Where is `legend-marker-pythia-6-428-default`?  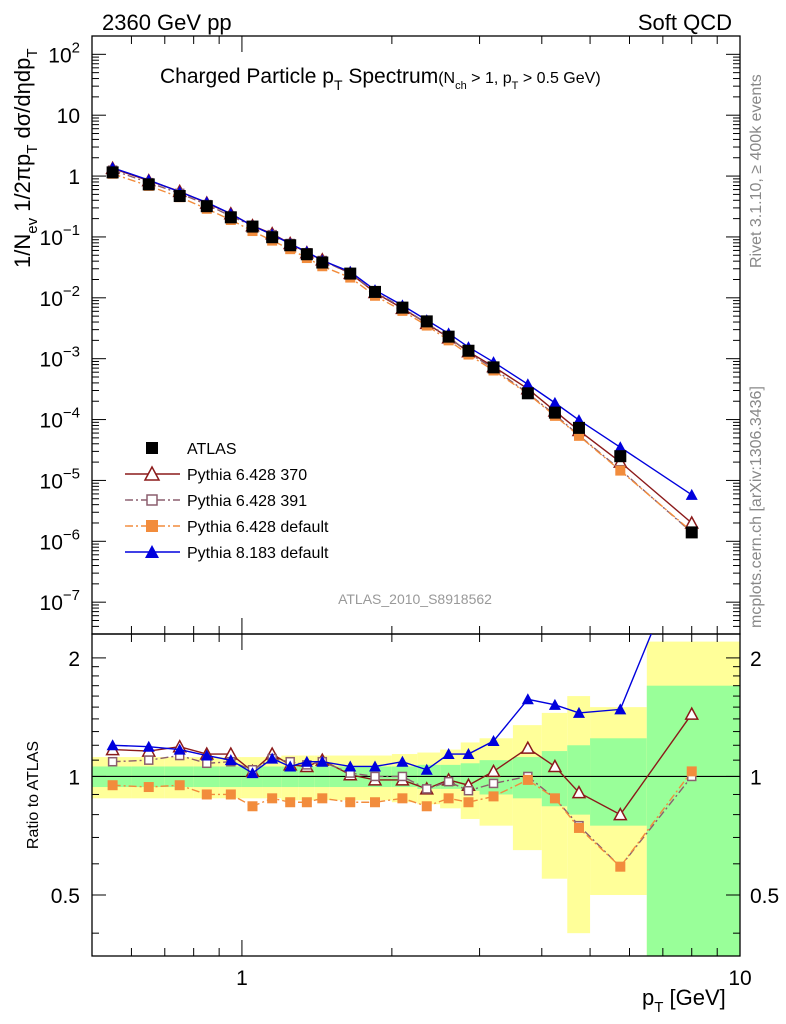 legend-marker-pythia-6-428-default is located at coordinates (152, 526).